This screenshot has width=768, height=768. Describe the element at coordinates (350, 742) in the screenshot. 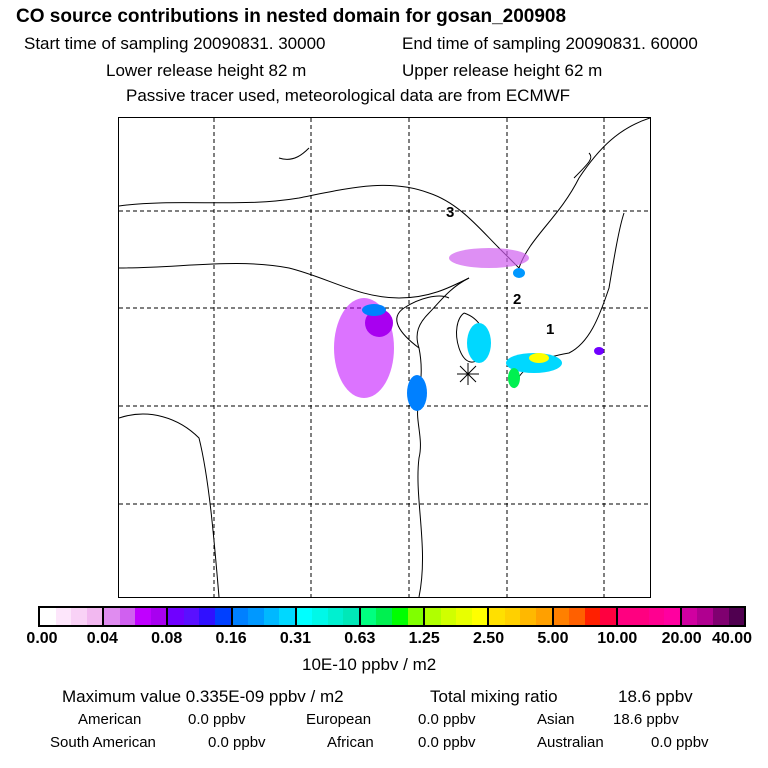

I see `region-label: African` at that location.